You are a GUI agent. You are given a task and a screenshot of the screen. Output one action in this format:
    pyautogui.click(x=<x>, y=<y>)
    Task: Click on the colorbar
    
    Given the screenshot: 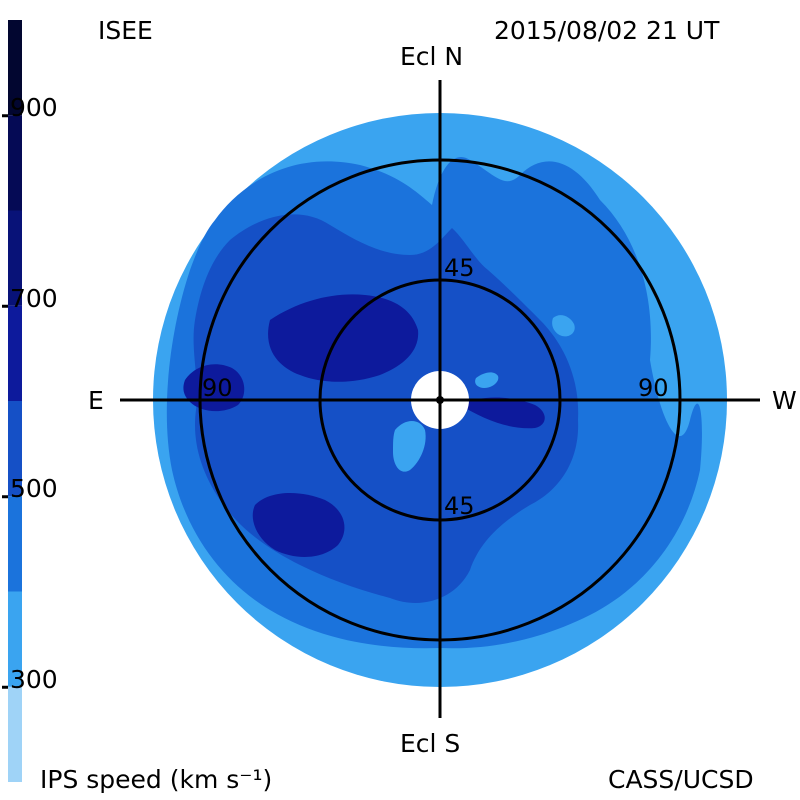 What is the action you would take?
    pyautogui.click(x=12, y=401)
    